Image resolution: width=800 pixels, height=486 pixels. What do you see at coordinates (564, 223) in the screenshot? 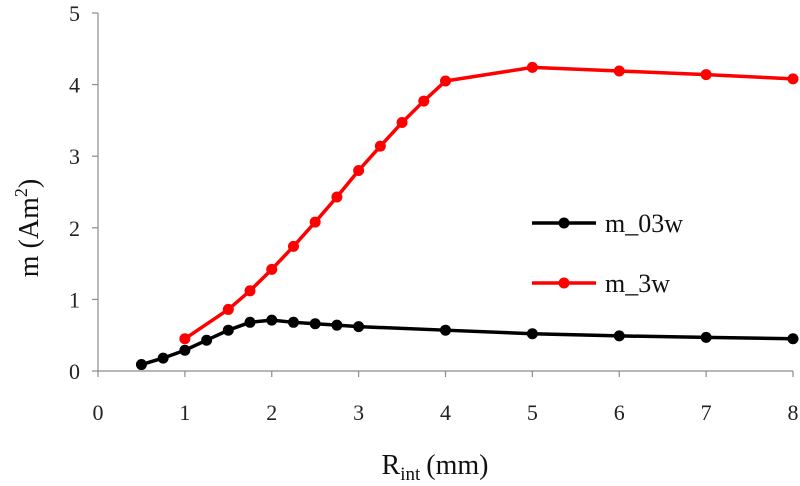
I see `legend-marker-m_03w` at bounding box center [564, 223].